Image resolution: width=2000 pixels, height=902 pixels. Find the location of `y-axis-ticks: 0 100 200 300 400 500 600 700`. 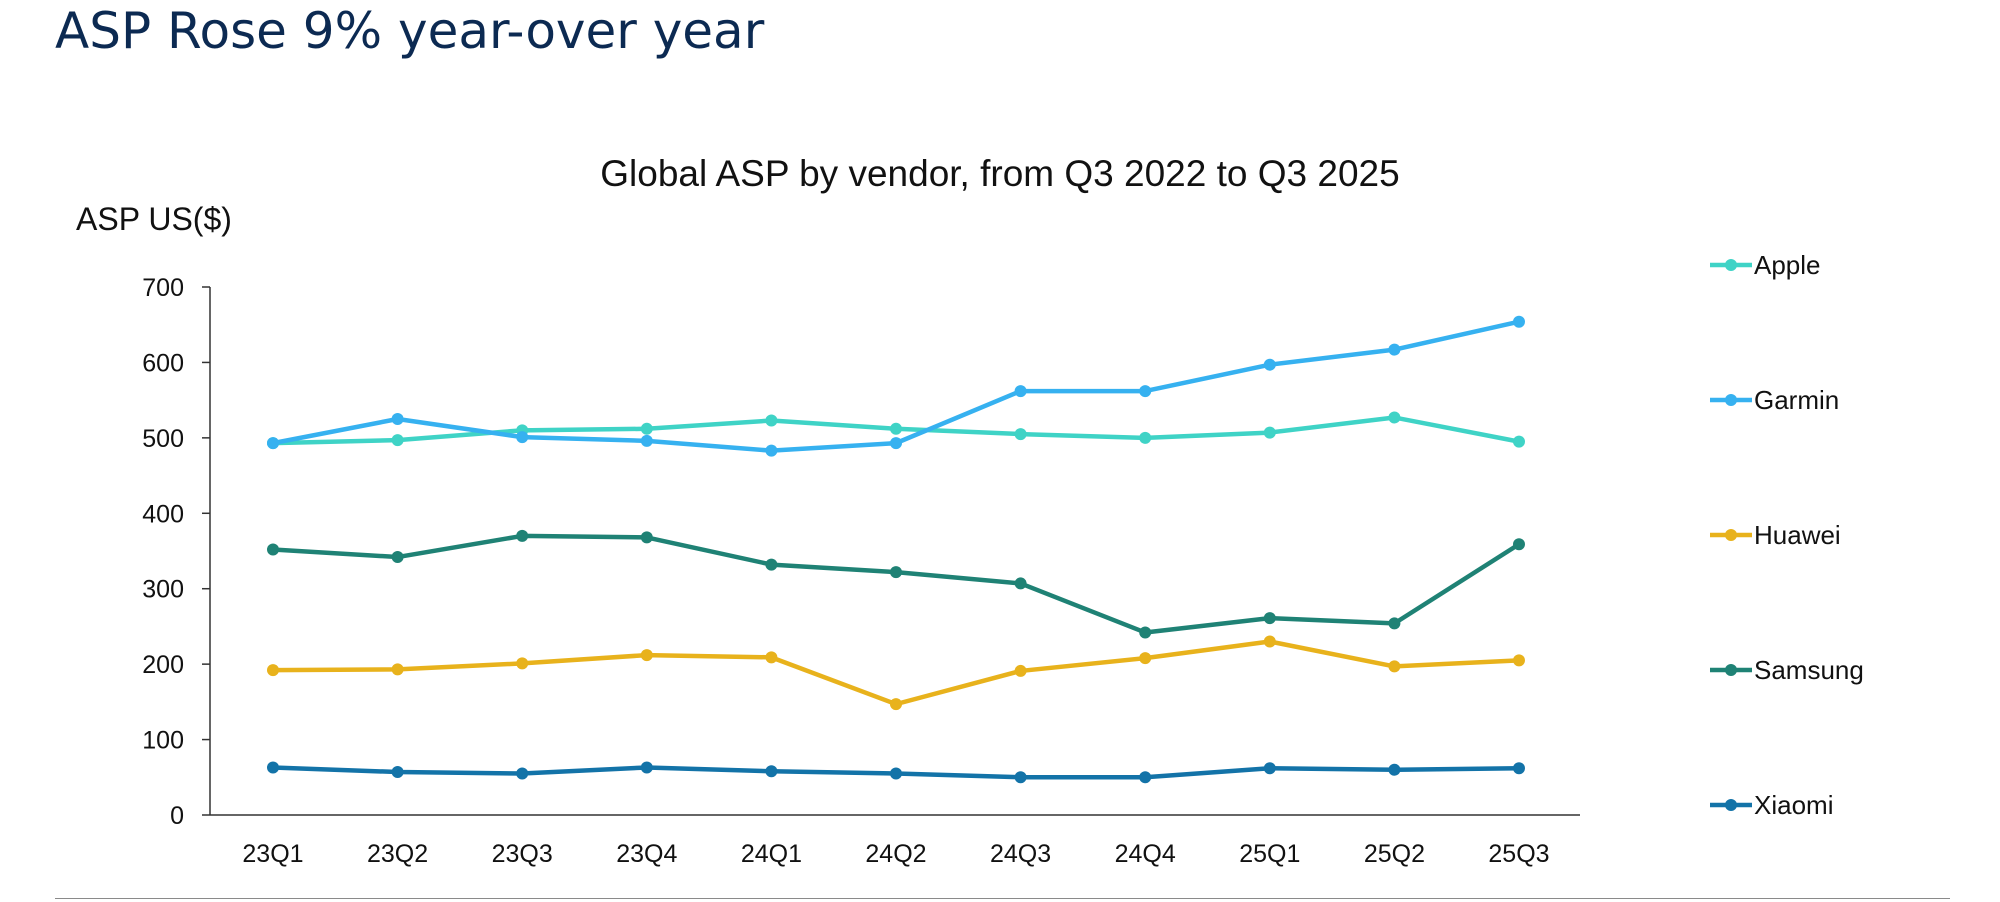

y-axis-ticks: 0 100 200 300 400 500 600 700 is located at coordinates (176, 552).